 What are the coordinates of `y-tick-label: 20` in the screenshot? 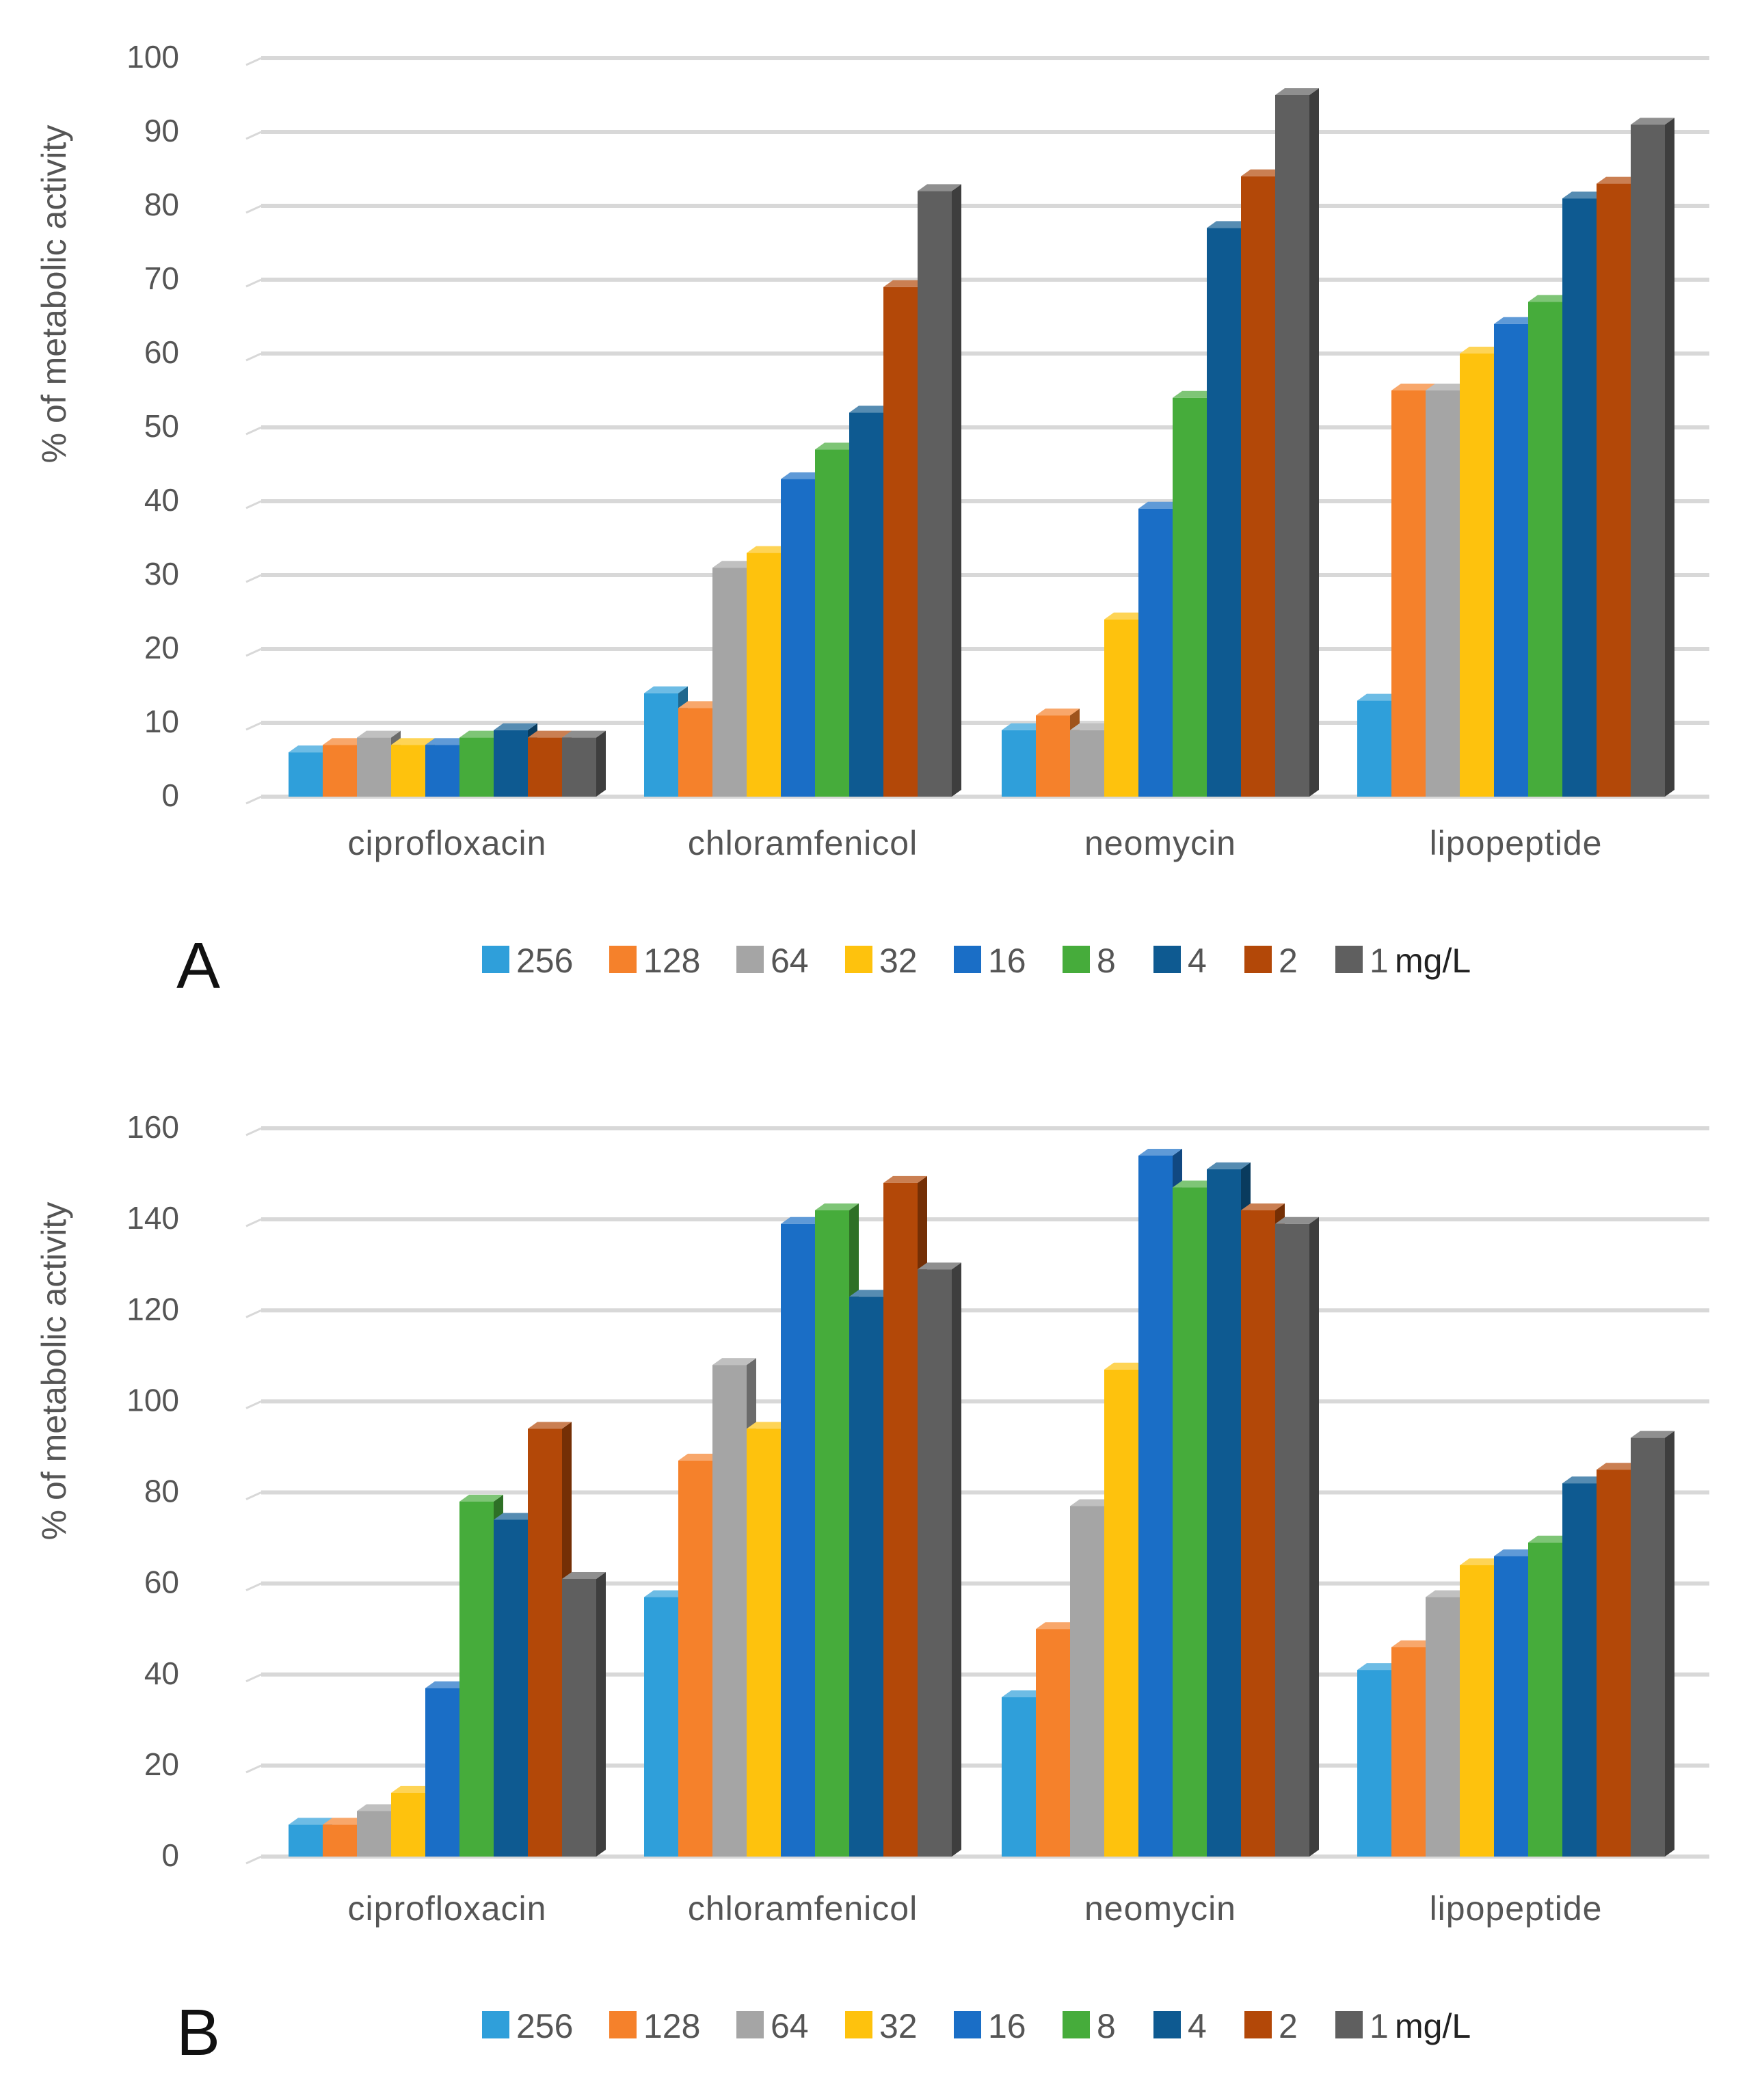 It's located at (161, 1764).